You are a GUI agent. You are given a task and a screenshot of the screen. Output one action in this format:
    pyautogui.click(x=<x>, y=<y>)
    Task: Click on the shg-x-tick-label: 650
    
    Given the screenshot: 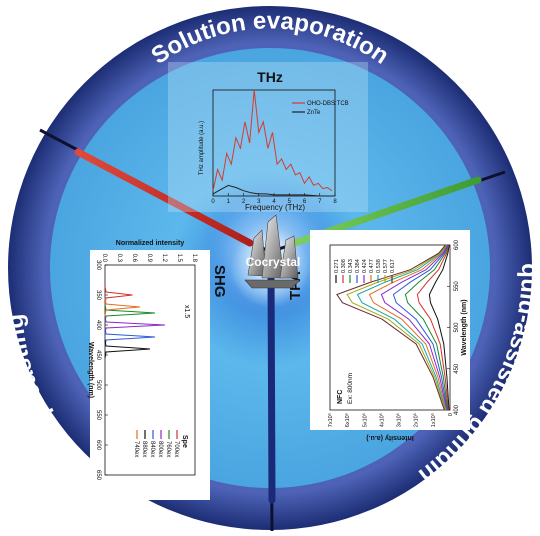 What is the action you would take?
    pyautogui.click(x=98, y=475)
    